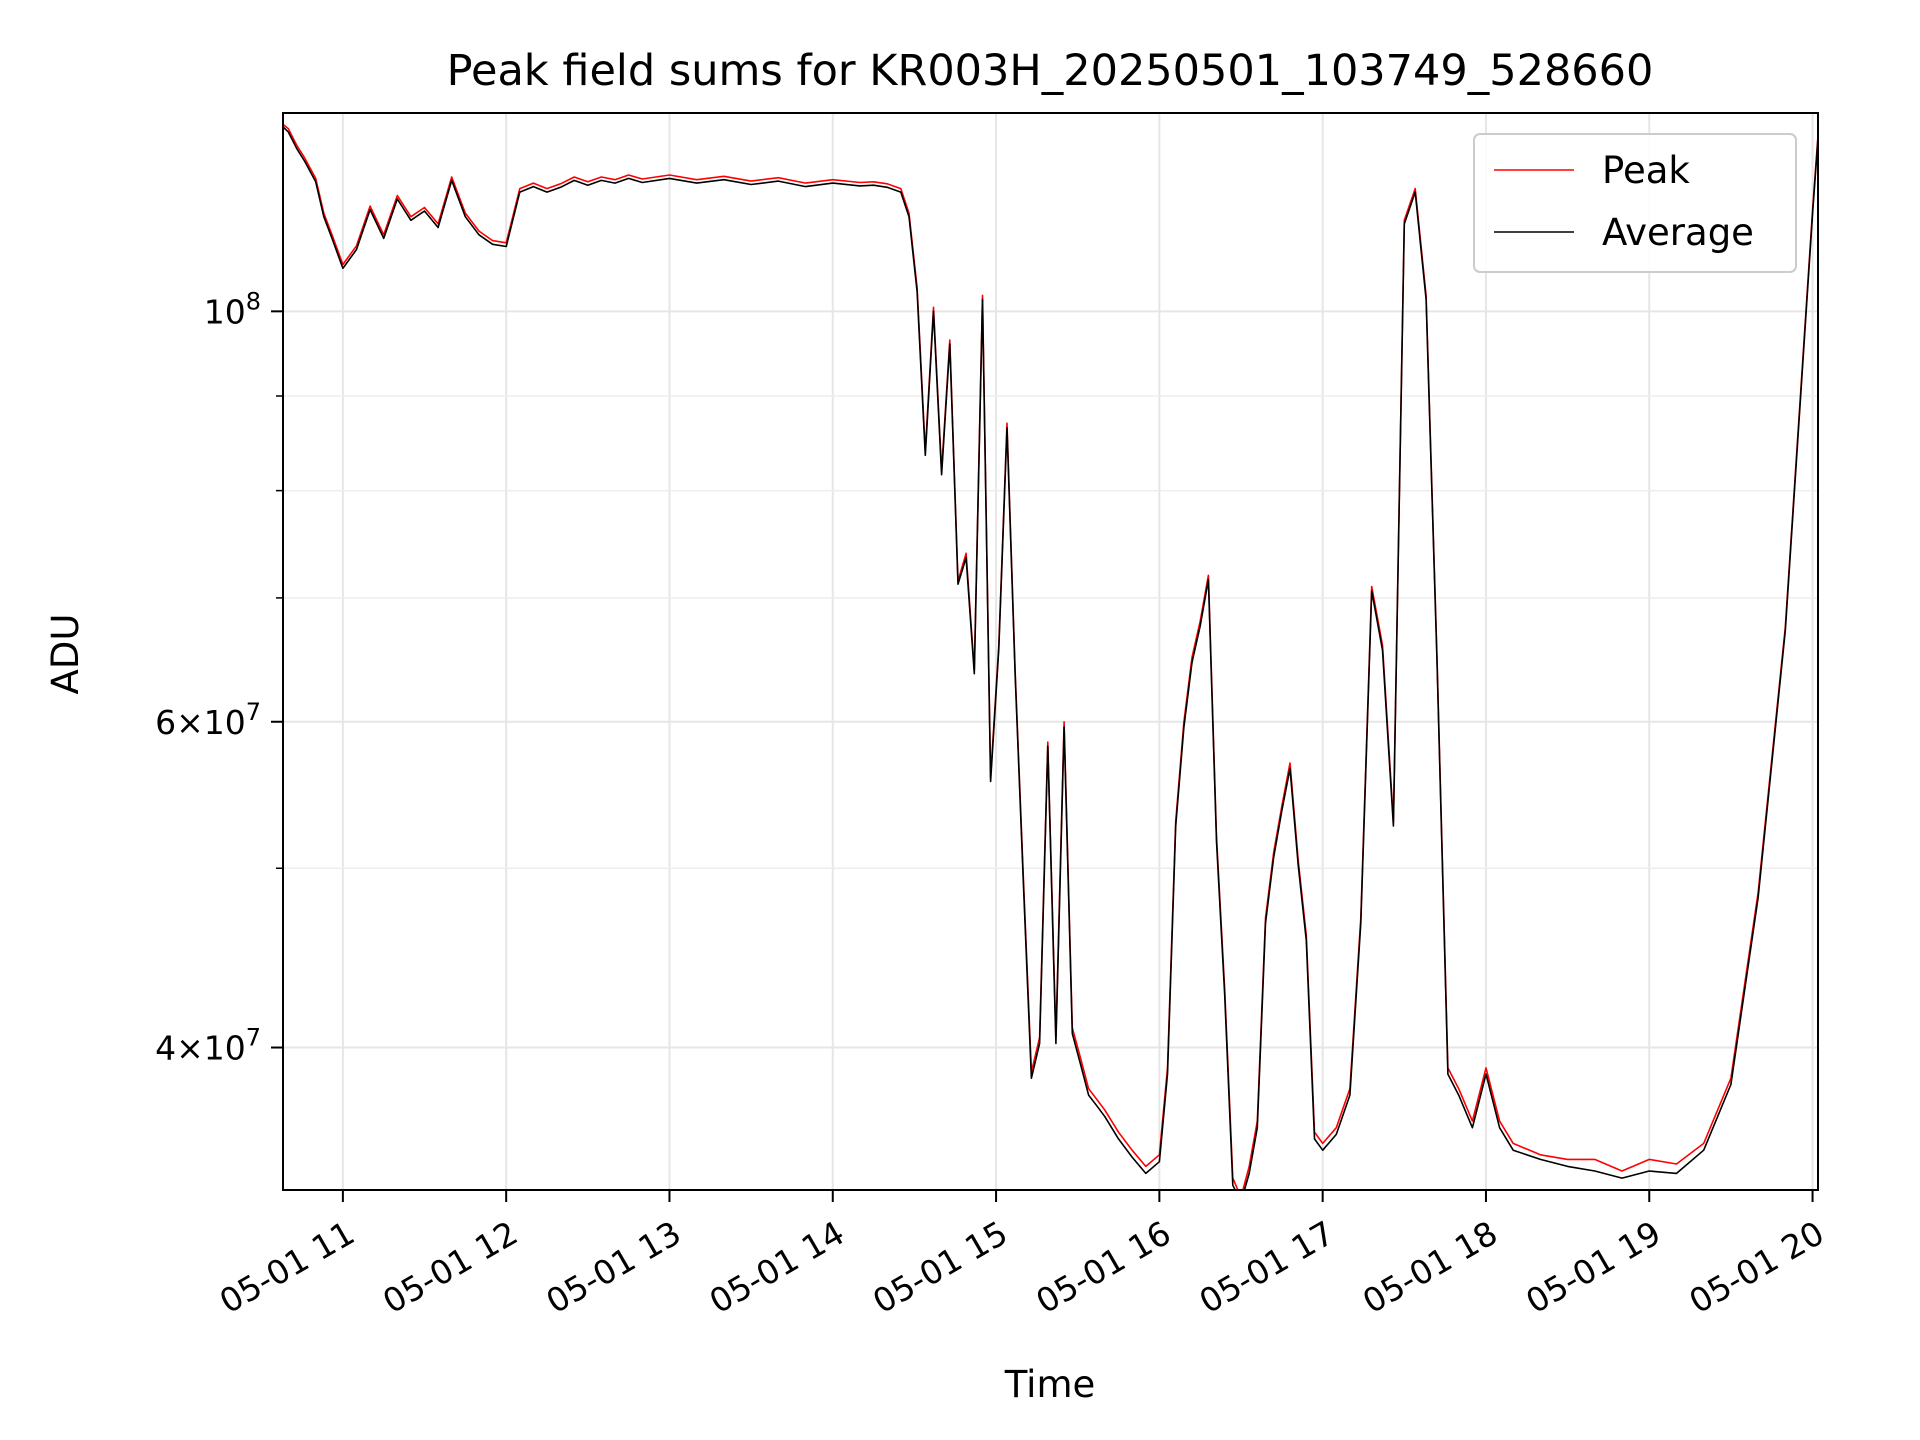 This screenshot has height=1440, width=1920. I want to click on legend-label-peak: Peak, so click(1646, 170).